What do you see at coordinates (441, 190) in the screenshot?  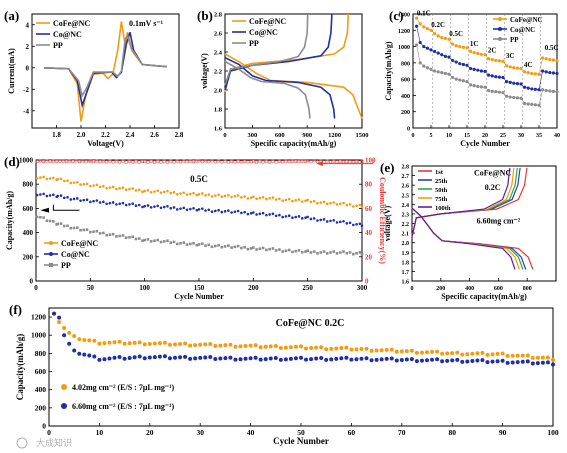 I see `legend-label: 50th` at bounding box center [441, 190].